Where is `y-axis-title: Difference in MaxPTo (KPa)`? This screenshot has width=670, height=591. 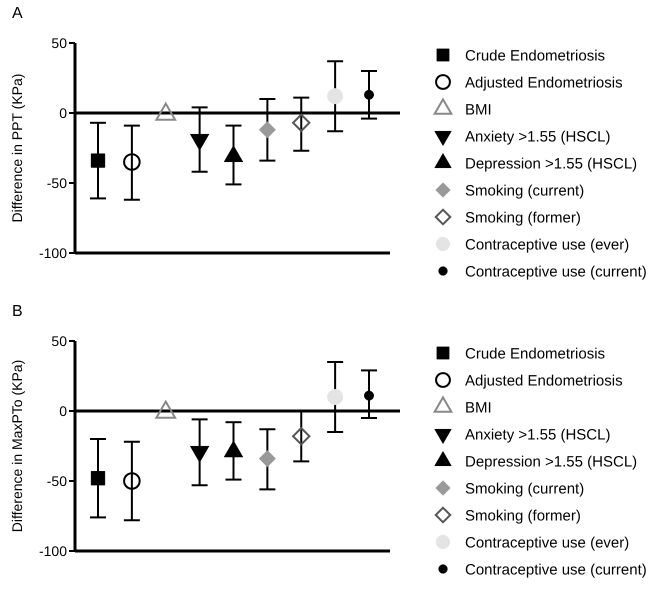 y-axis-title: Difference in MaxPTo (KPa) is located at coordinates (17, 446).